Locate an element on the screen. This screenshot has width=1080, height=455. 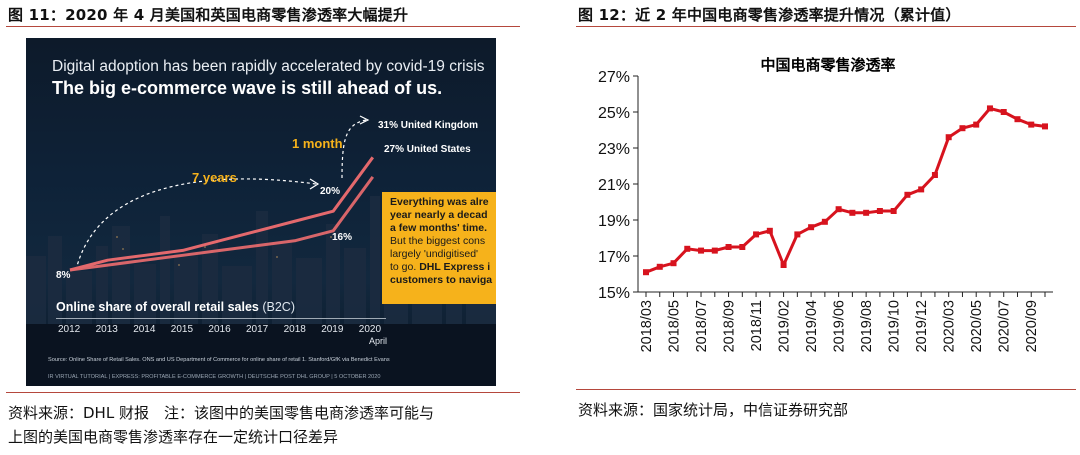
x-tick-label: 2019/12 is located at coordinates (922, 326).